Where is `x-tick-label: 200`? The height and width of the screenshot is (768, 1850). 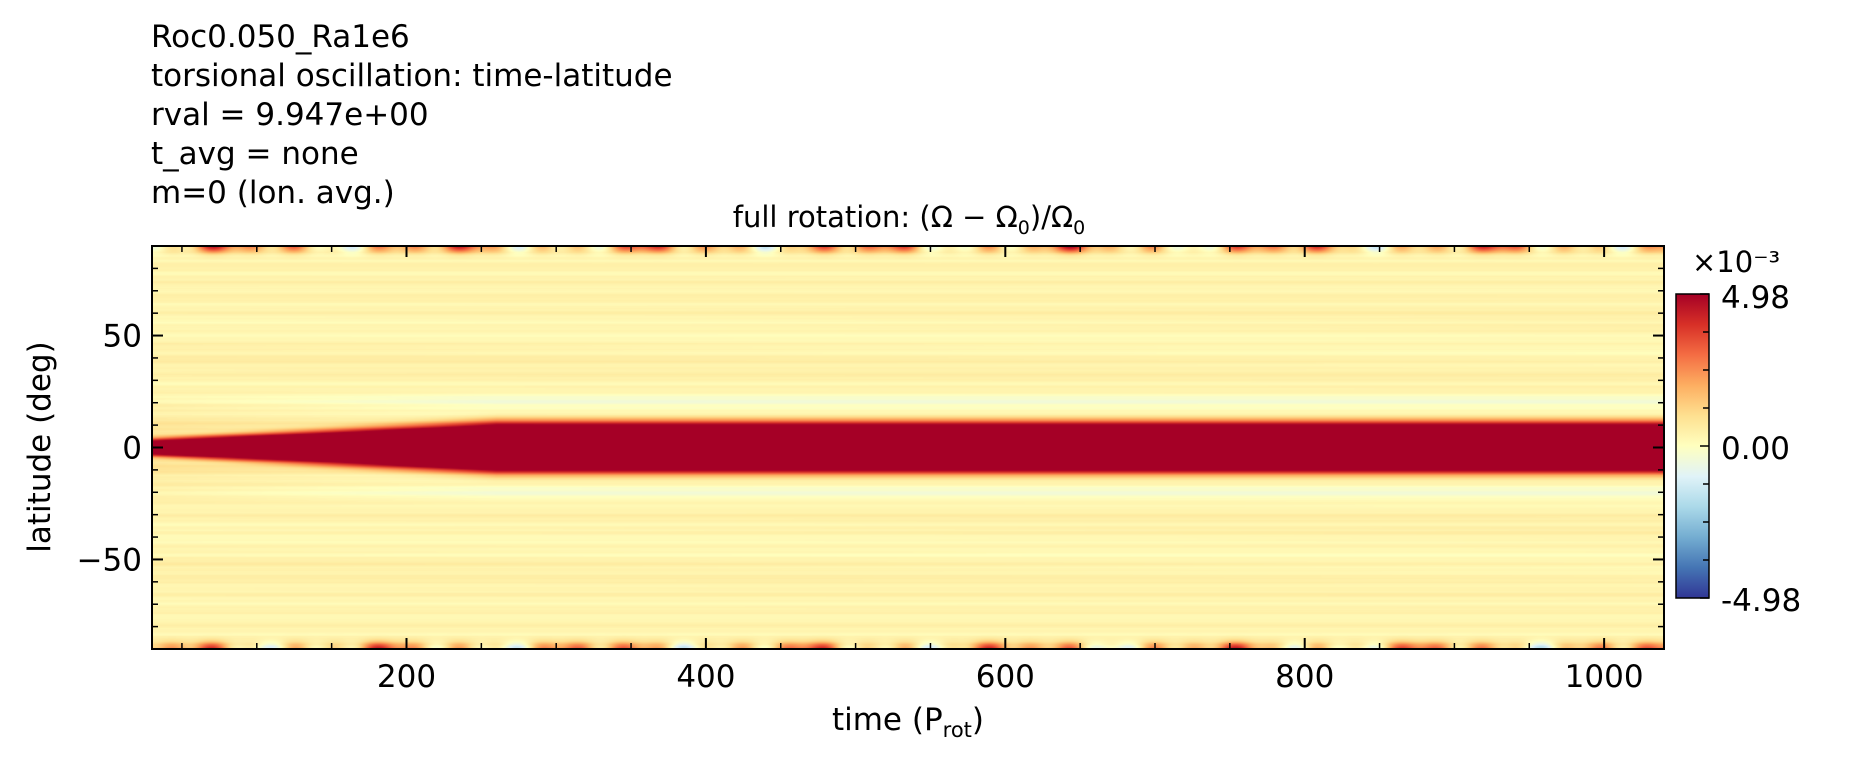 x-tick-label: 200 is located at coordinates (406, 677).